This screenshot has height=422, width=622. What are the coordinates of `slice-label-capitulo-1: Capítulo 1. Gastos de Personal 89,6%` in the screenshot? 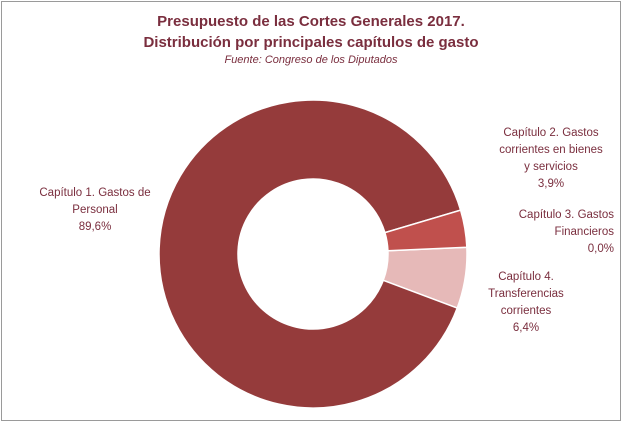 It's located at (95, 210).